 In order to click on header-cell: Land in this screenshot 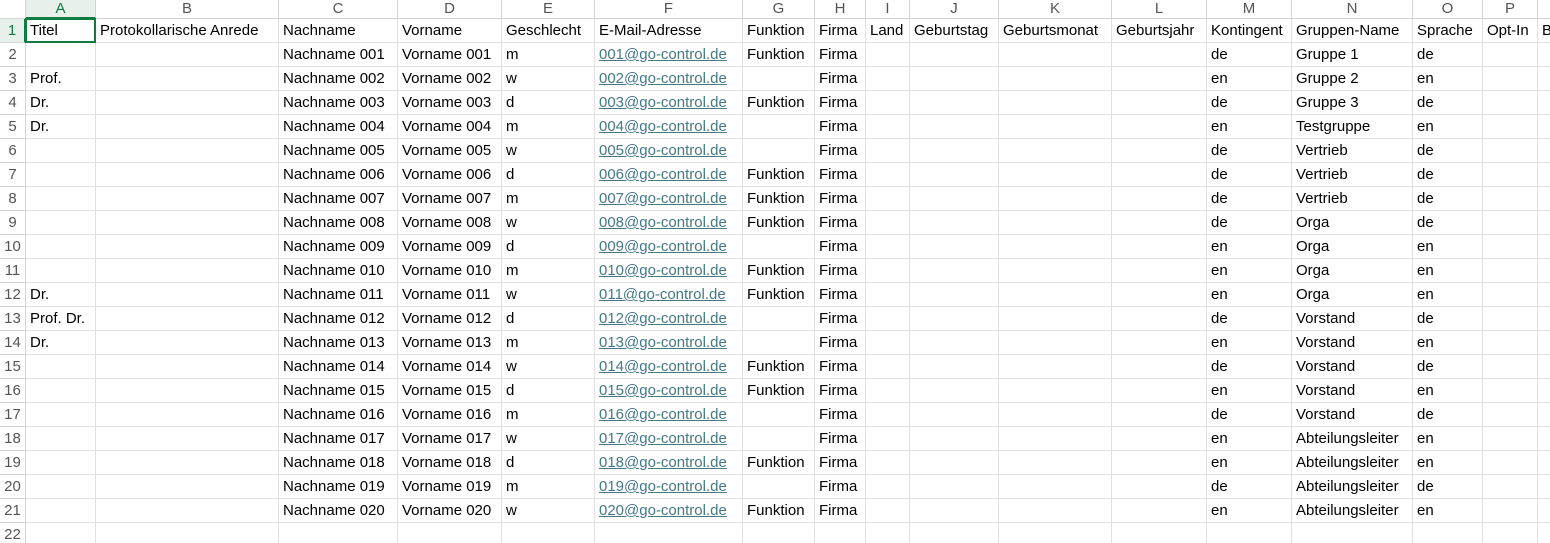, I will do `click(888, 31)`.